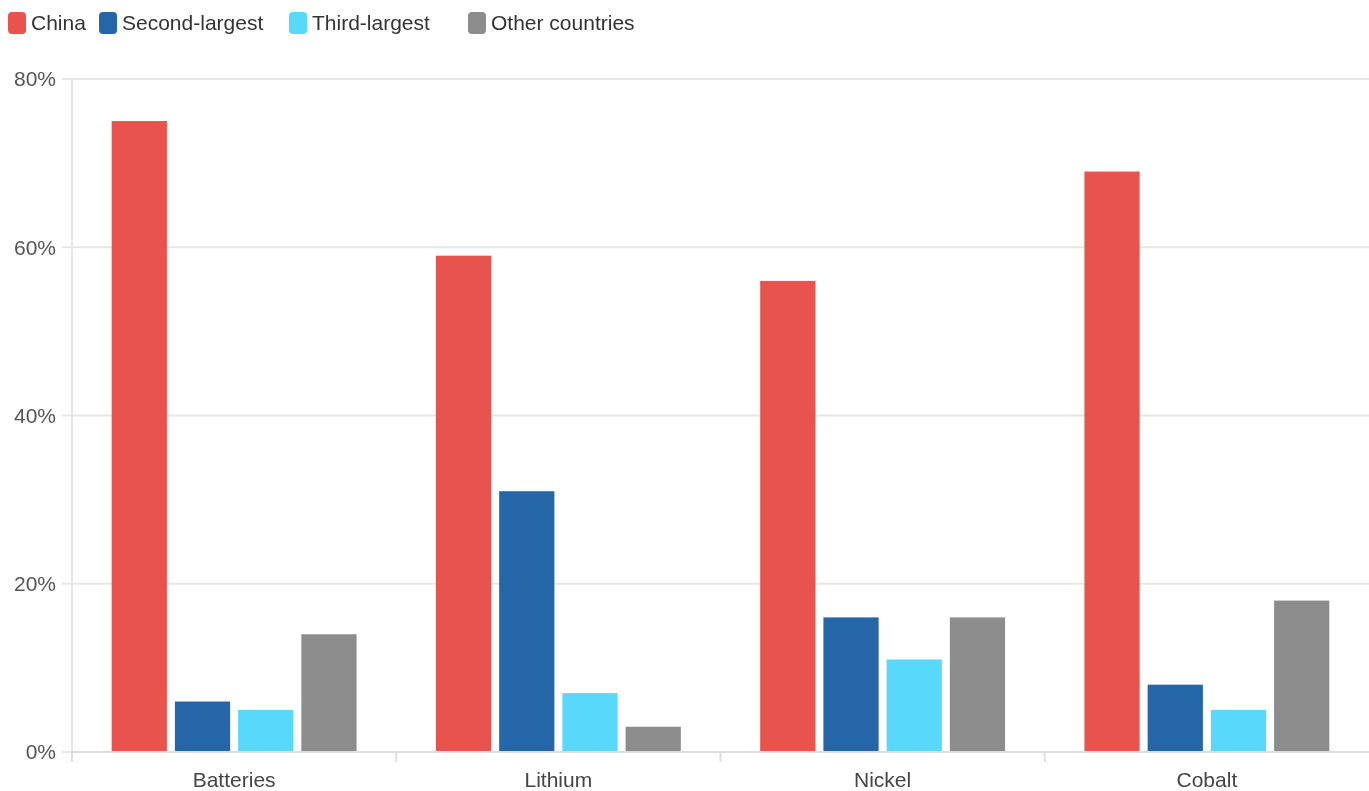 The height and width of the screenshot is (791, 1369). Describe the element at coordinates (371, 23) in the screenshot. I see `legend-label: Third-largest` at that location.